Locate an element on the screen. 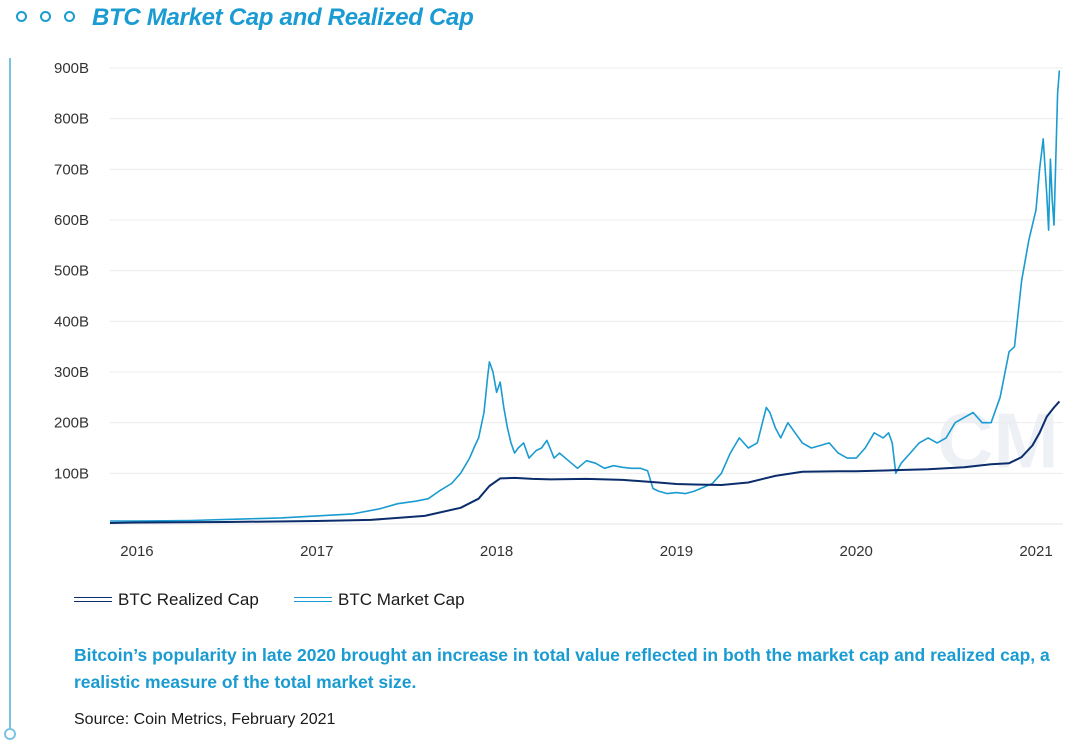  x-tick-label: 2020 is located at coordinates (856, 551).